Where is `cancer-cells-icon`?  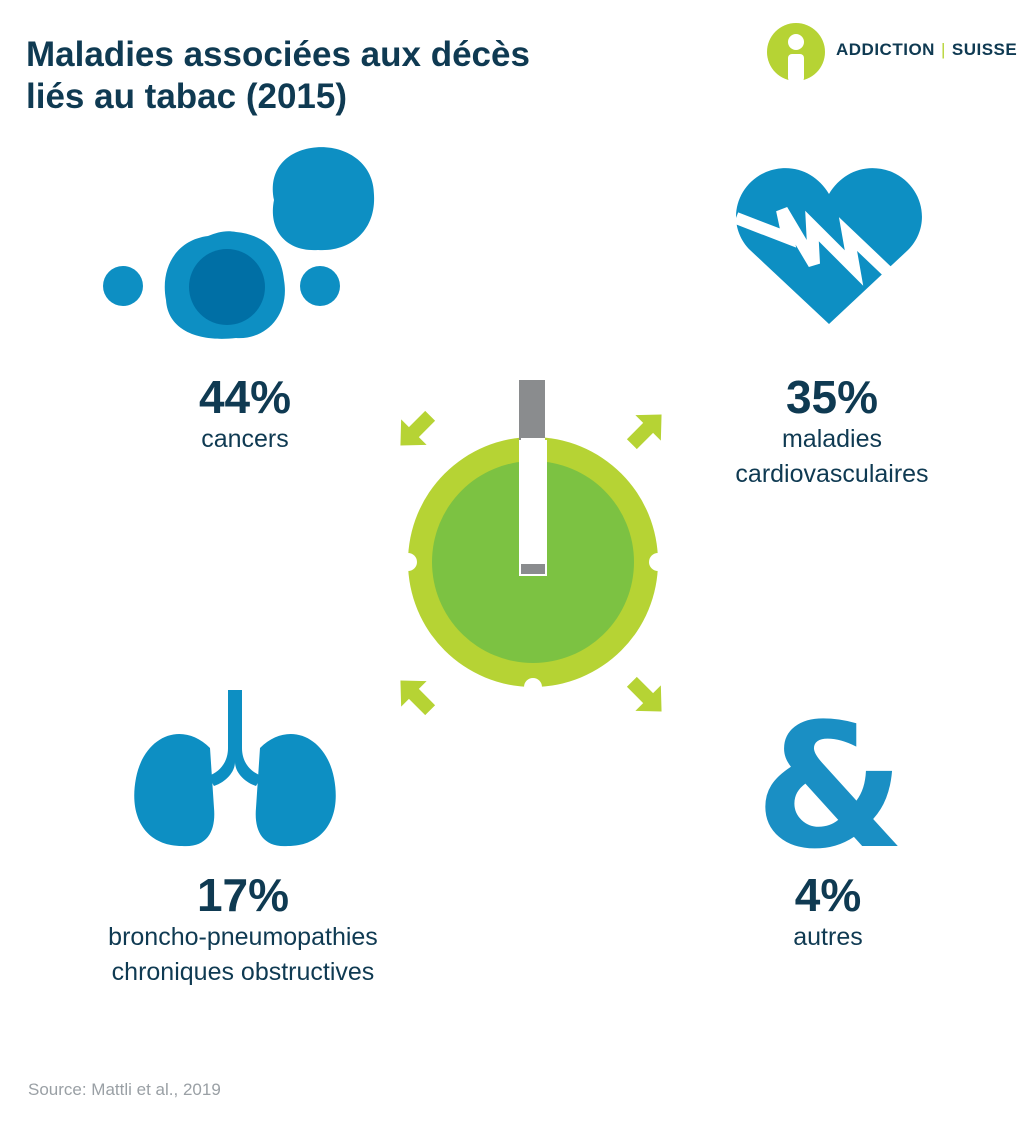
cancer-cells-icon is located at coordinates (239, 243).